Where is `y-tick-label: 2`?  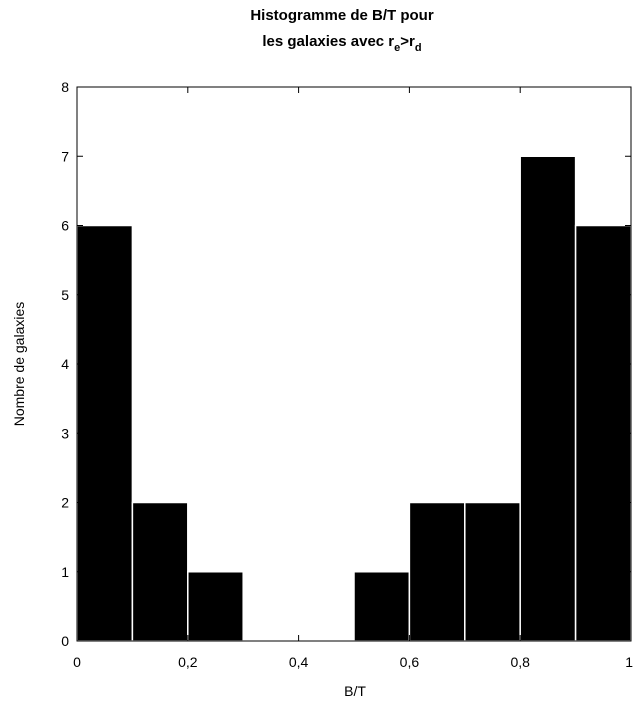 y-tick-label: 2 is located at coordinates (65, 503).